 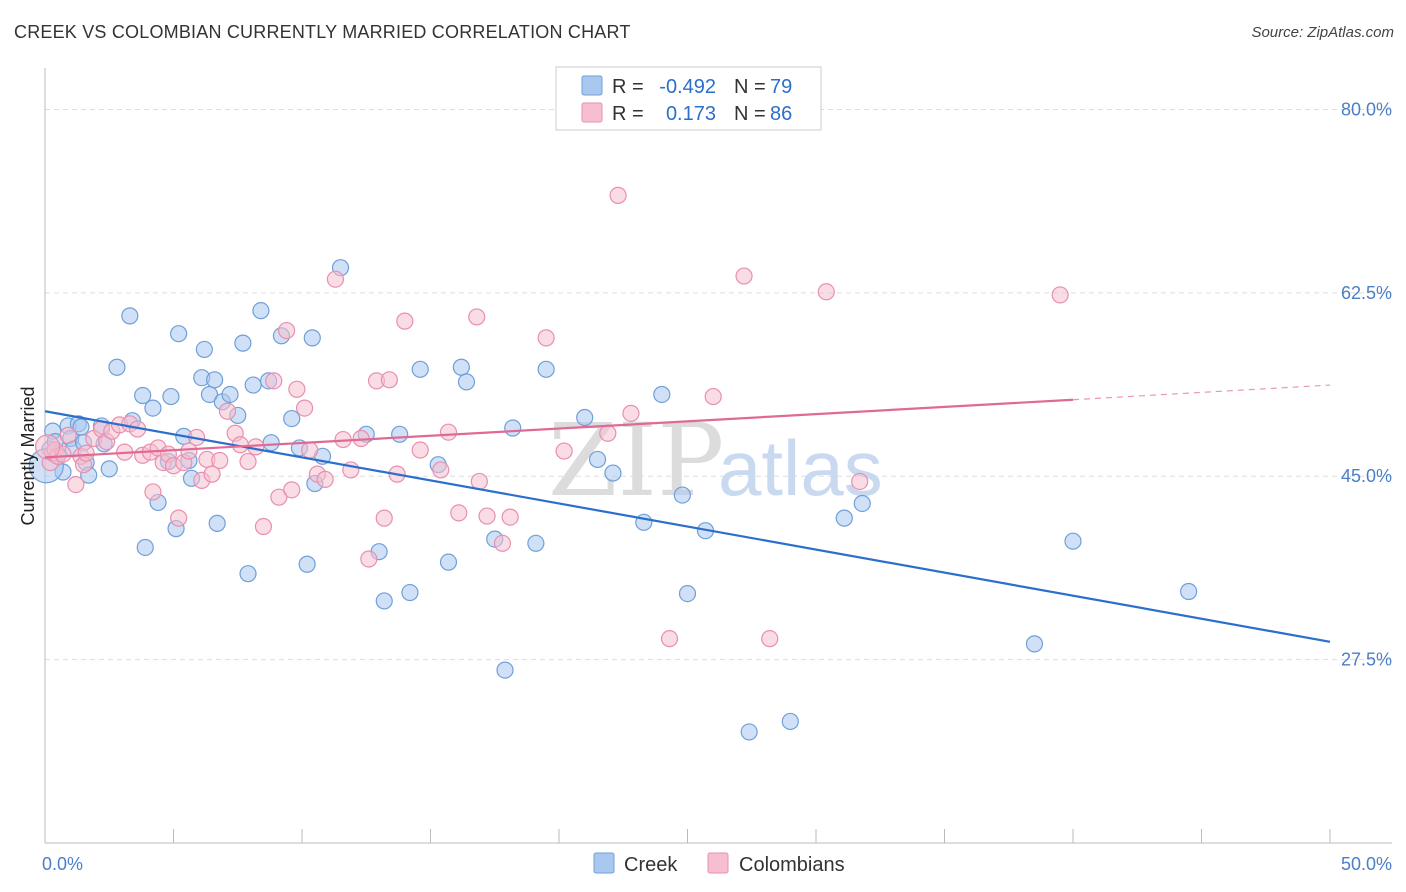 I want to click on bottom-legend-swatch-colombian, so click(x=718, y=863).